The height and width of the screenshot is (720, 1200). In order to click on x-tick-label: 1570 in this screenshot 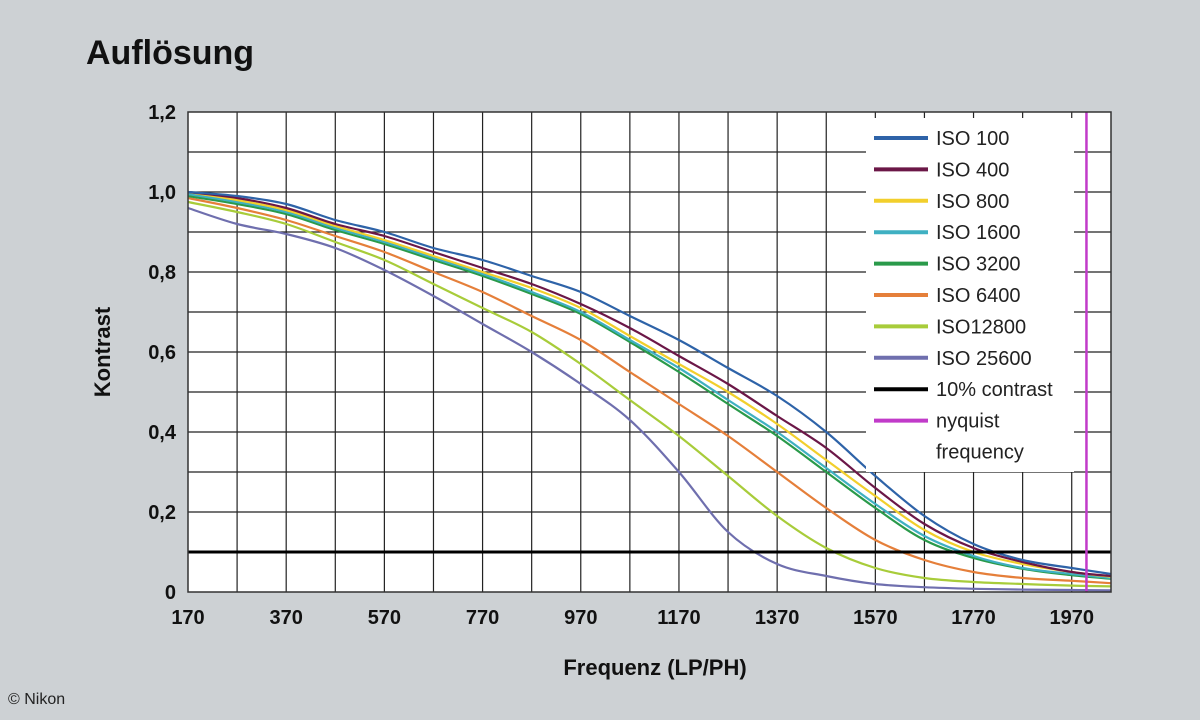, I will do `click(875, 618)`.